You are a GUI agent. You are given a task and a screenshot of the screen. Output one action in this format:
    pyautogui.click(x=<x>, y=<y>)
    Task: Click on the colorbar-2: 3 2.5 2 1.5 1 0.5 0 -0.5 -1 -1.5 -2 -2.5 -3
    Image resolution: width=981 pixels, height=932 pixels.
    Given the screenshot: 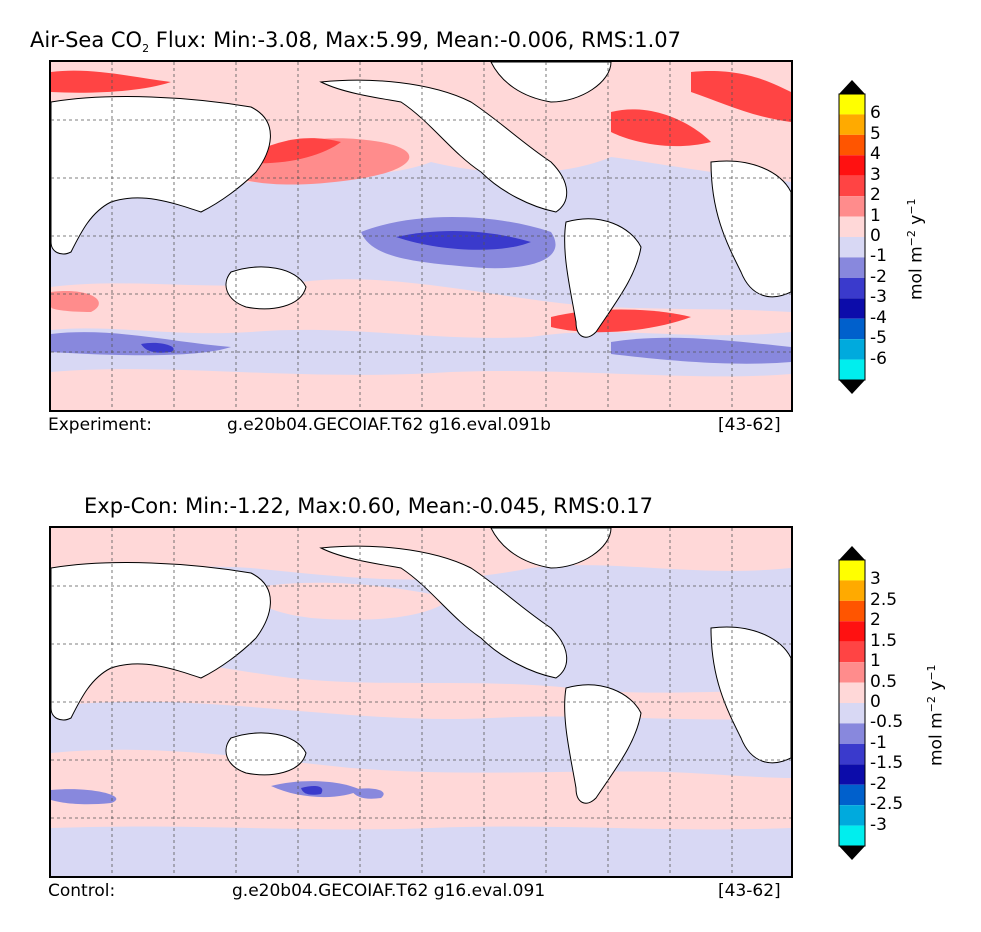 What is the action you would take?
    pyautogui.click(x=870, y=703)
    